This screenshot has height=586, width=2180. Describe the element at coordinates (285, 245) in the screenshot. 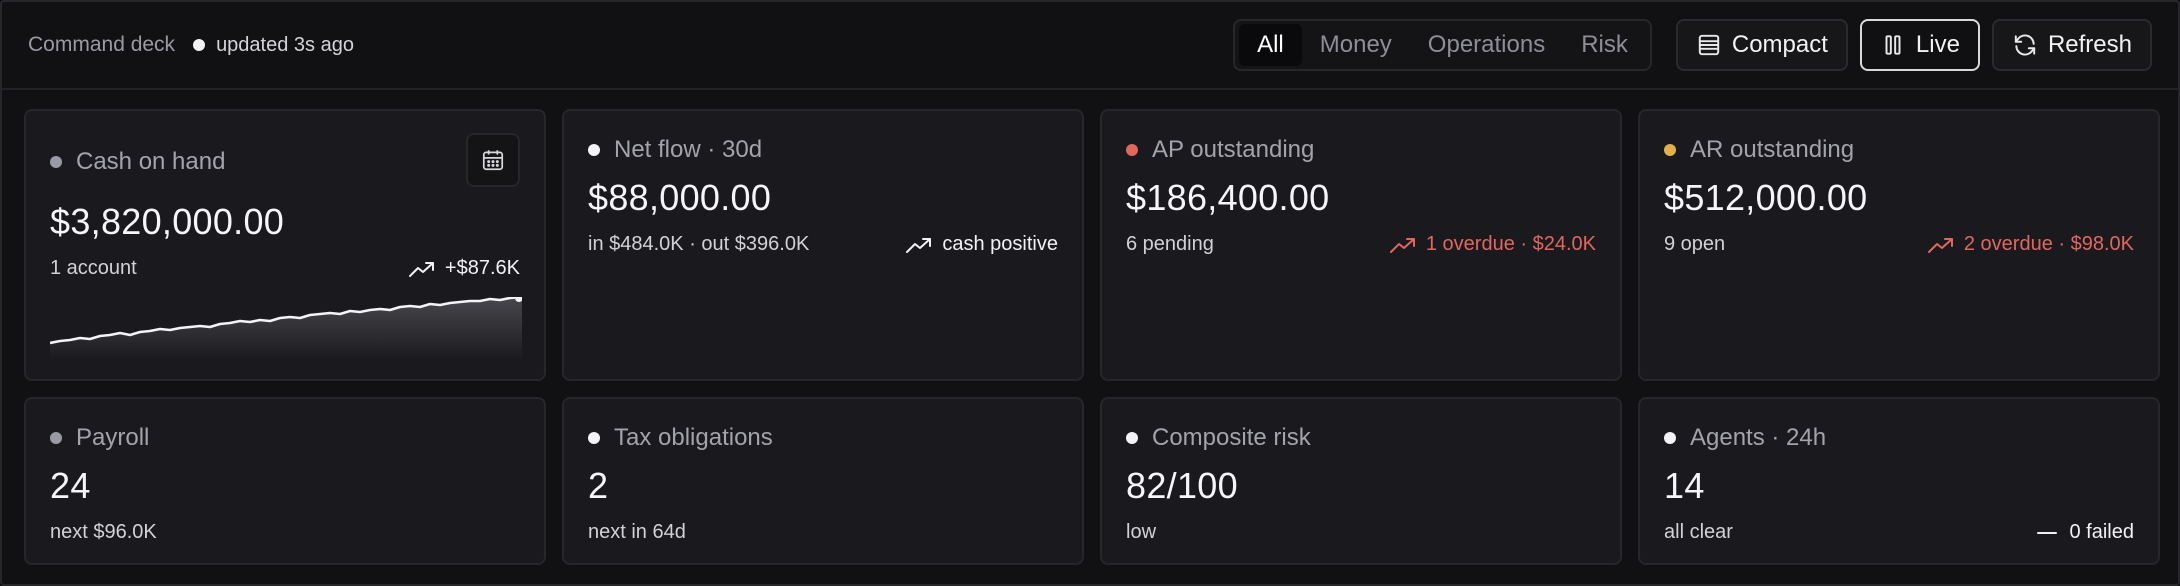

I see `cash-on-hand-card: Cash on hand $3,820,000.00 1 account` at that location.